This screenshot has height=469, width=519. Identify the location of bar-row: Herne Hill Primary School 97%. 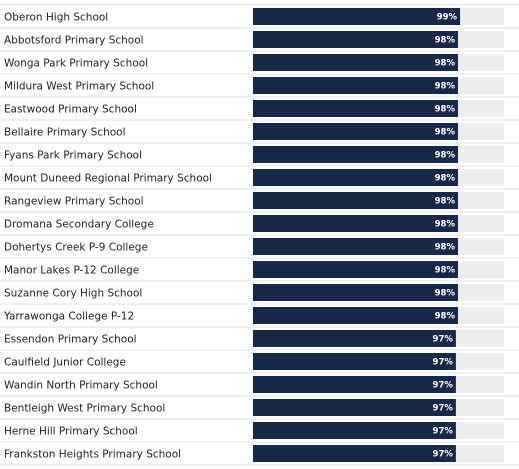
(259, 432).